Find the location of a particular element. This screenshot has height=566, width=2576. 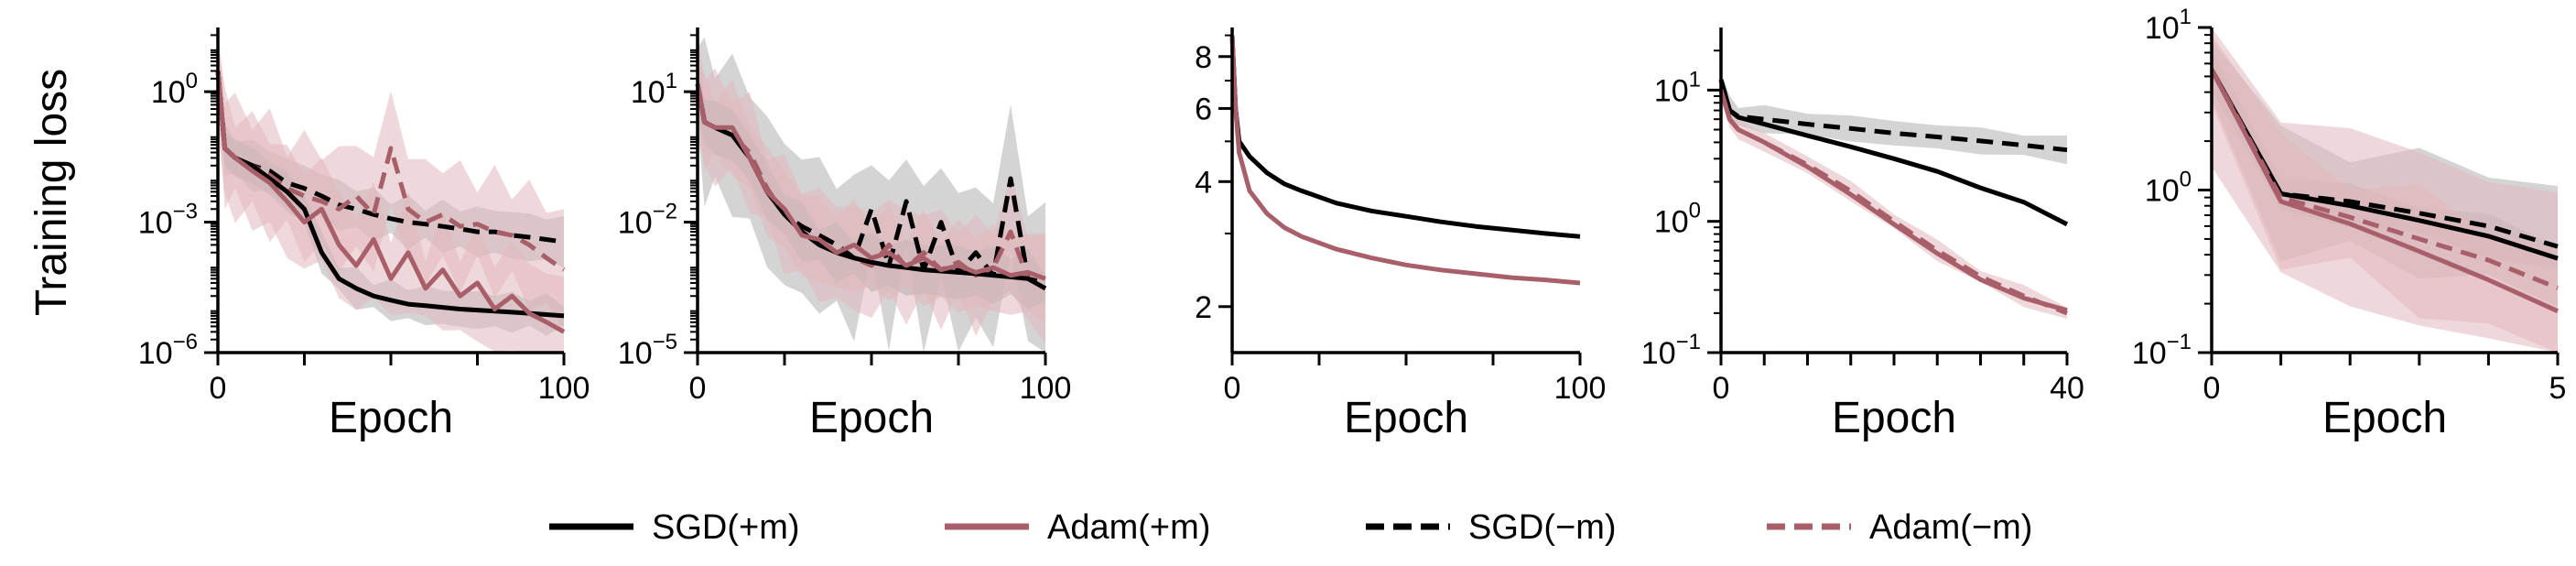

chart-panel-5: 10⁻¹ 10⁰ 10¹ 0 5 Epoch is located at coordinates (2349, 223).